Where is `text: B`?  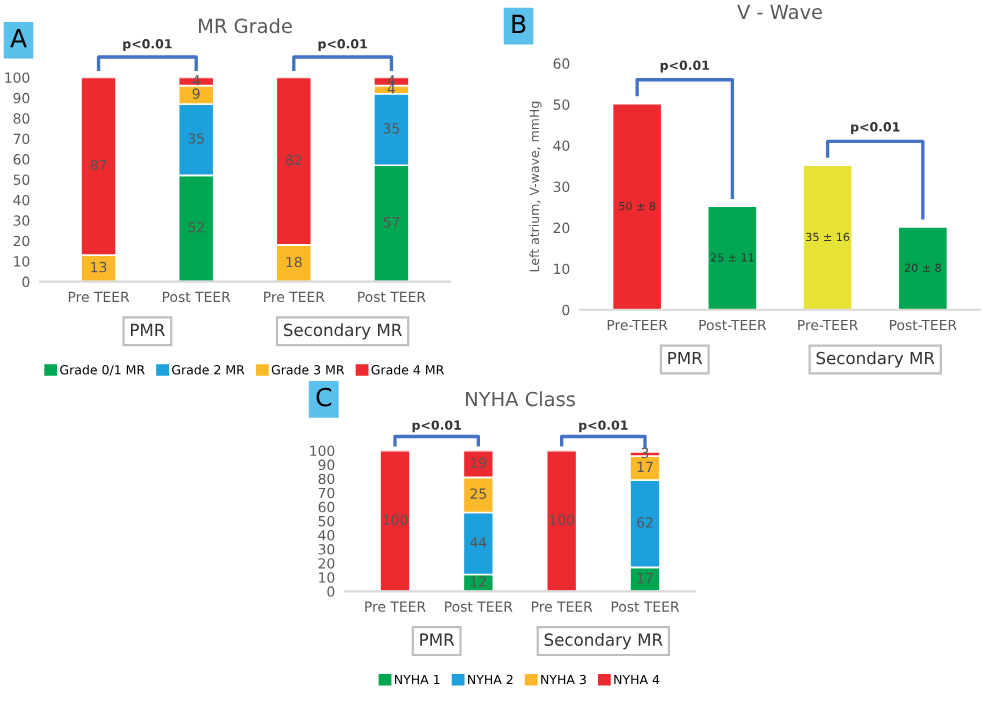
text: B is located at coordinates (519, 24).